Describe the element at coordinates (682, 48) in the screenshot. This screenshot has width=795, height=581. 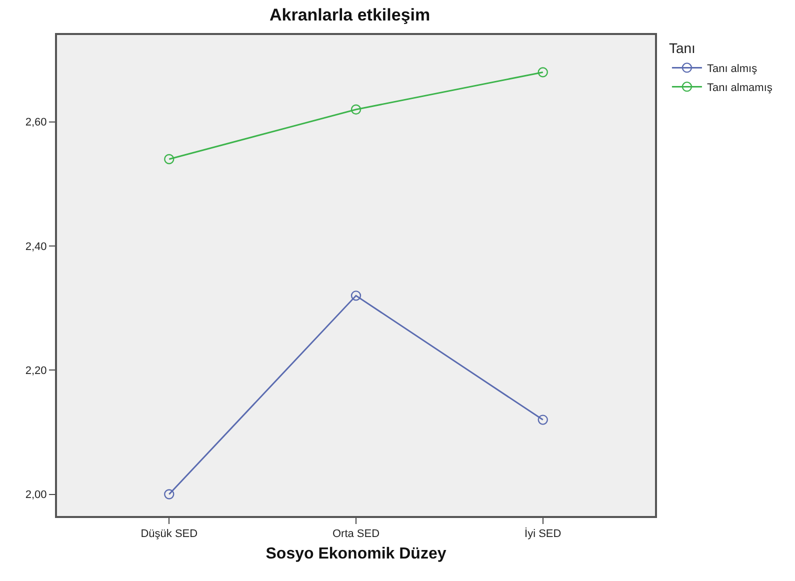
I see `legend-title: Tanı` at that location.